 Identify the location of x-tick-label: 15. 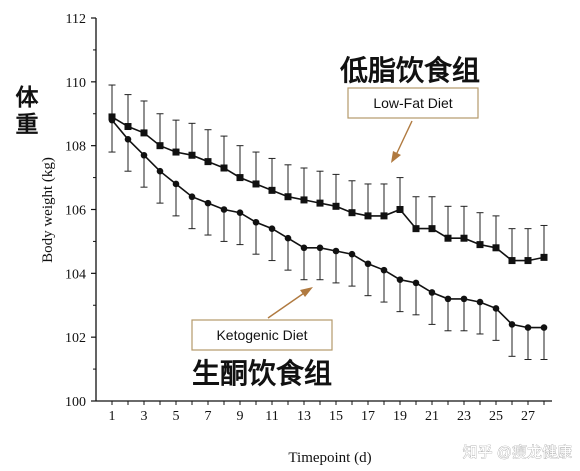
(336, 416).